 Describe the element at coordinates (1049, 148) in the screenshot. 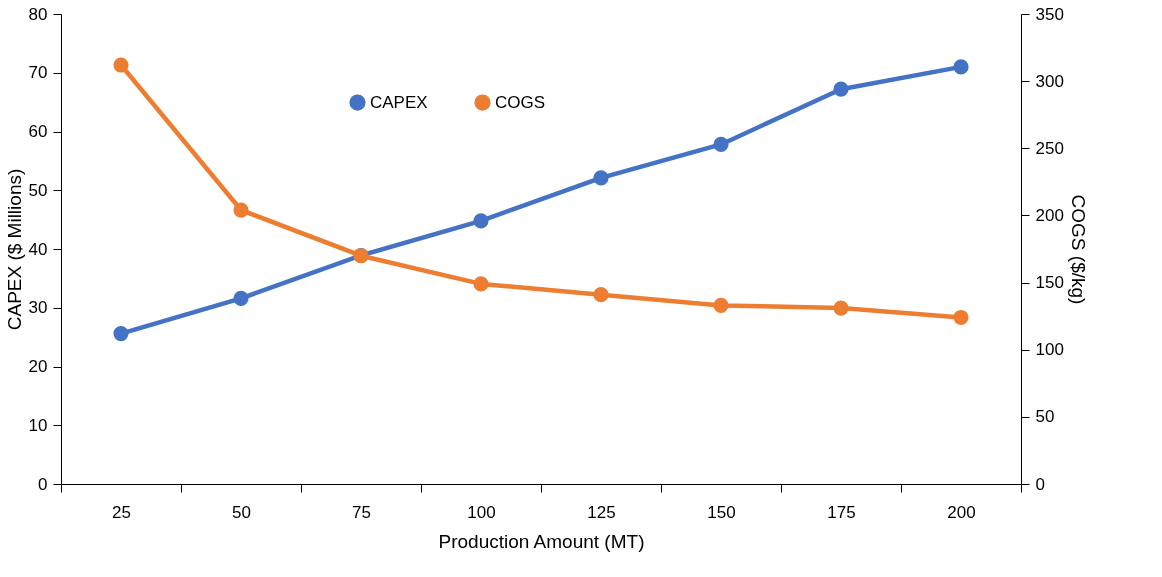

I see `y2-tick-label: 250` at that location.